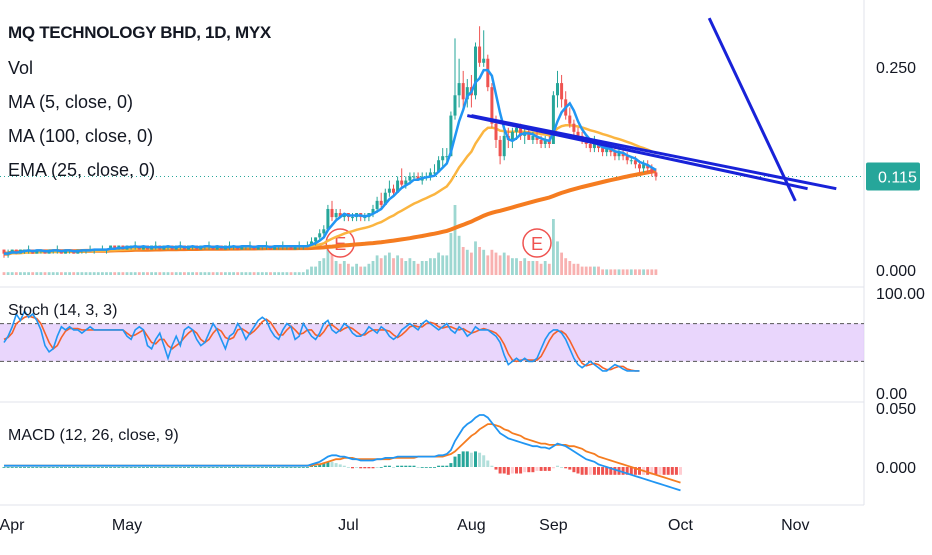 The width and height of the screenshot is (932, 555). What do you see at coordinates (63, 310) in the screenshot?
I see `legend-stoch: Stoch (14, 3, 3)` at bounding box center [63, 310].